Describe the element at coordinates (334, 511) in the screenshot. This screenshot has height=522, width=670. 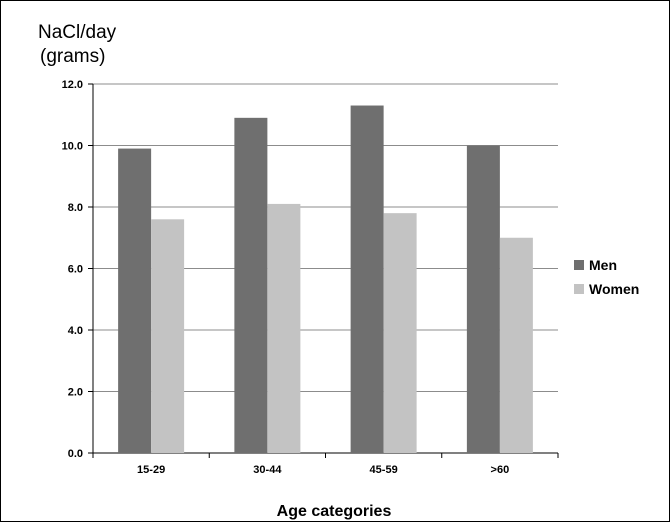
I see `x-axis-label: Age categories` at that location.